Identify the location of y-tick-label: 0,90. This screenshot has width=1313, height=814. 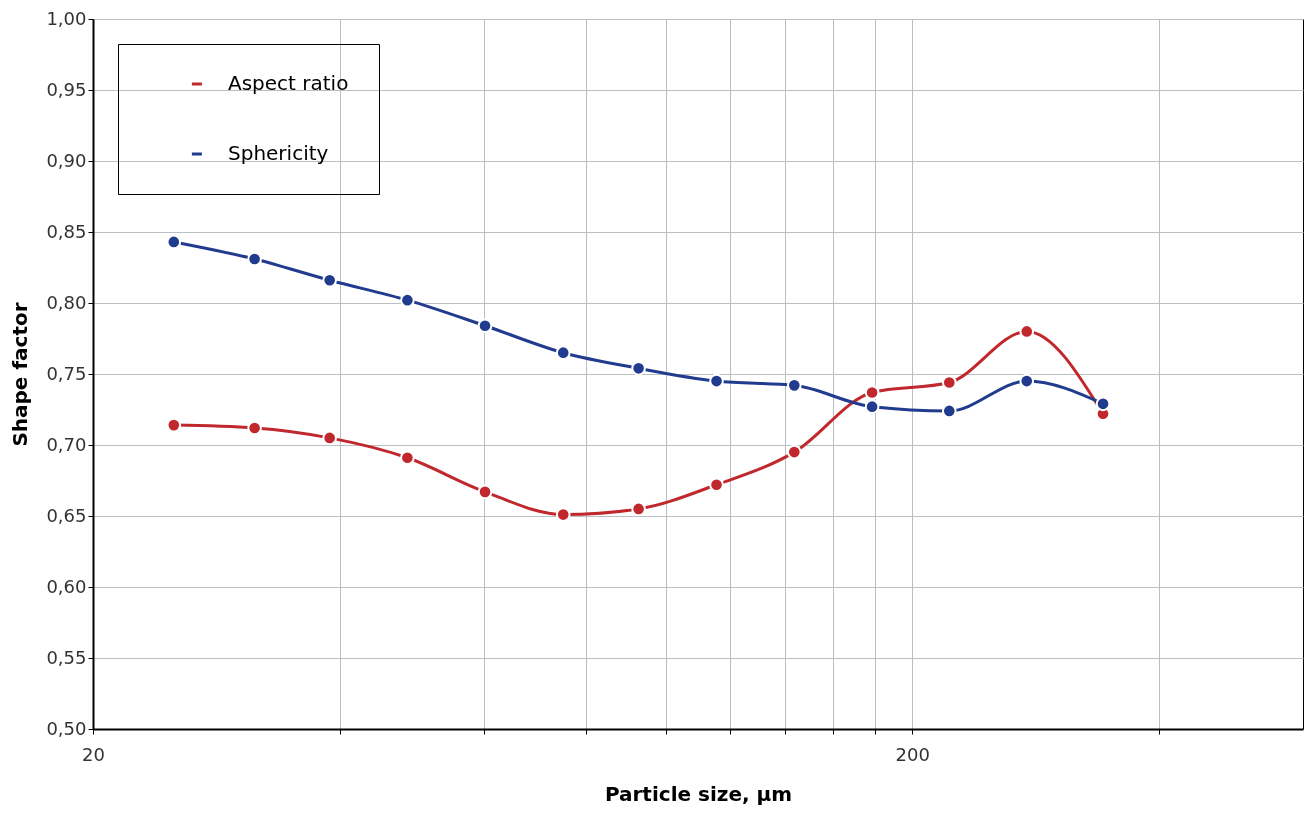
(66, 160).